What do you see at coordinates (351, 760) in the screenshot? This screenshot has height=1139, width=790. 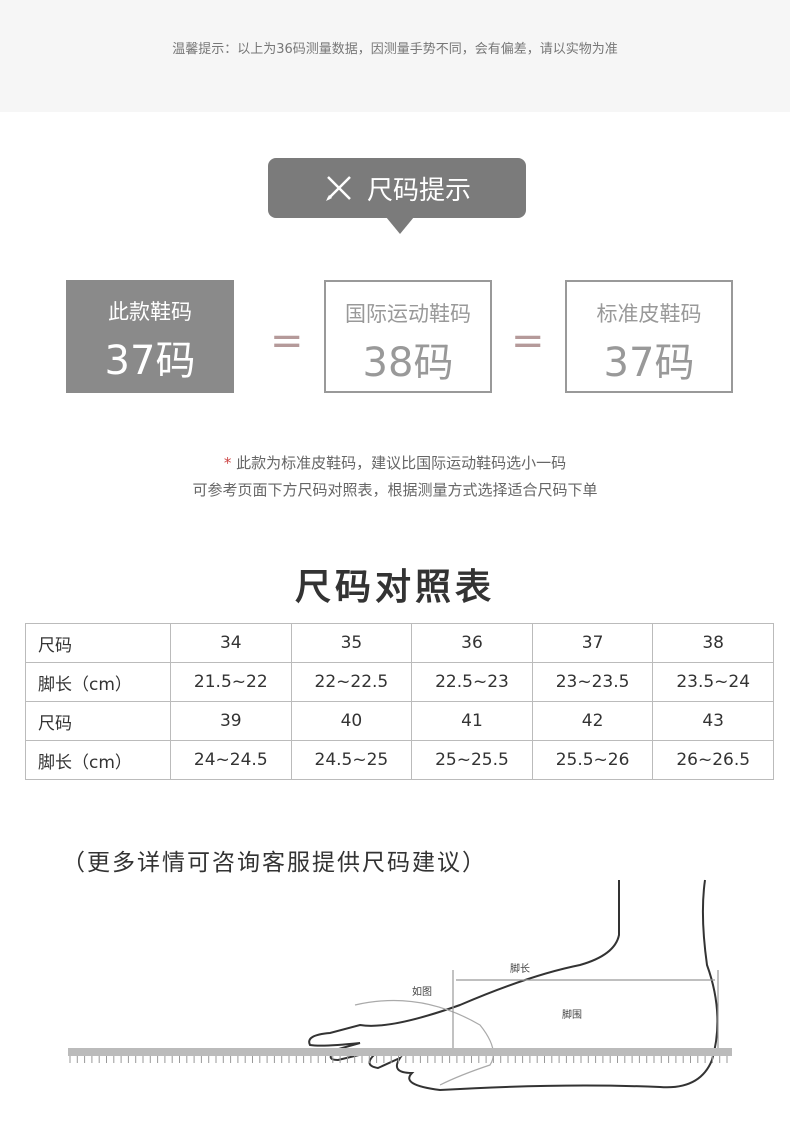 I see `cell: 24.5~25` at bounding box center [351, 760].